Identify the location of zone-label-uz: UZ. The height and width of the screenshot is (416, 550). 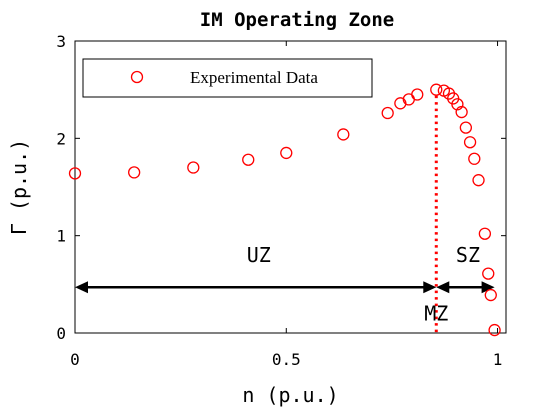
(259, 255).